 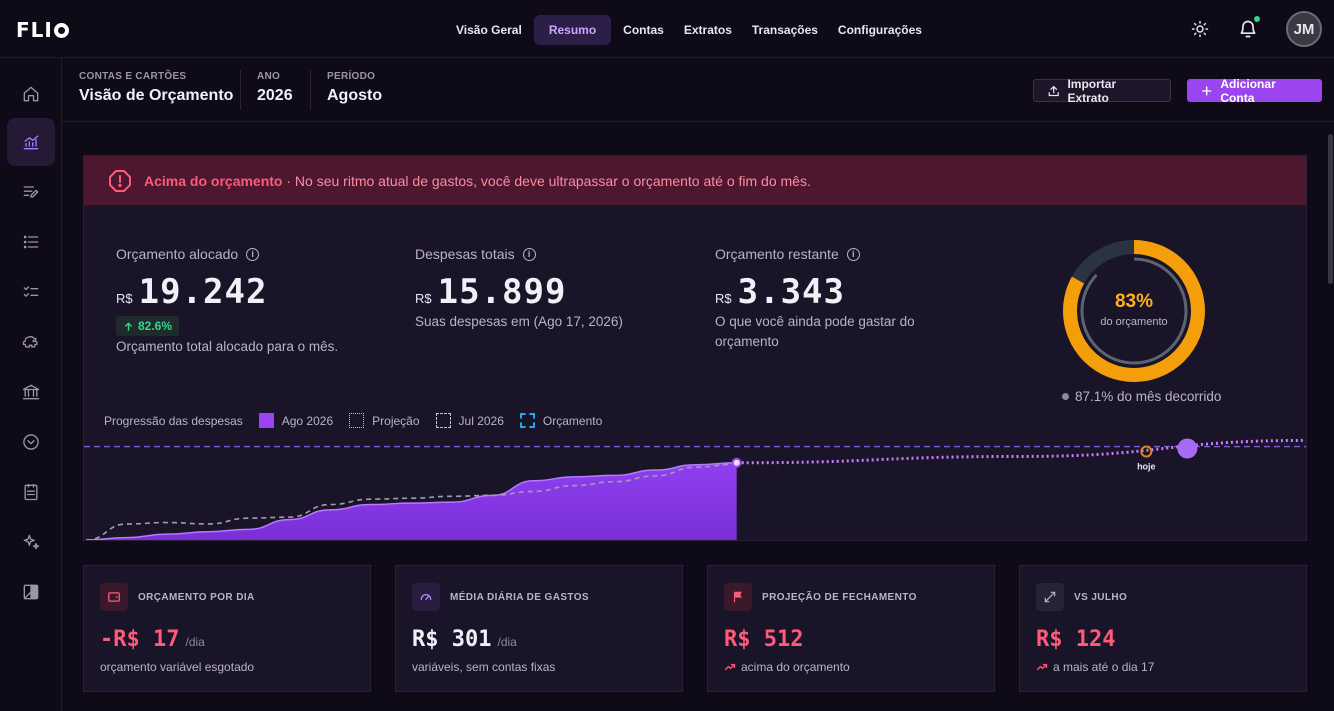 I want to click on contrast-icon, so click(x=31, y=592).